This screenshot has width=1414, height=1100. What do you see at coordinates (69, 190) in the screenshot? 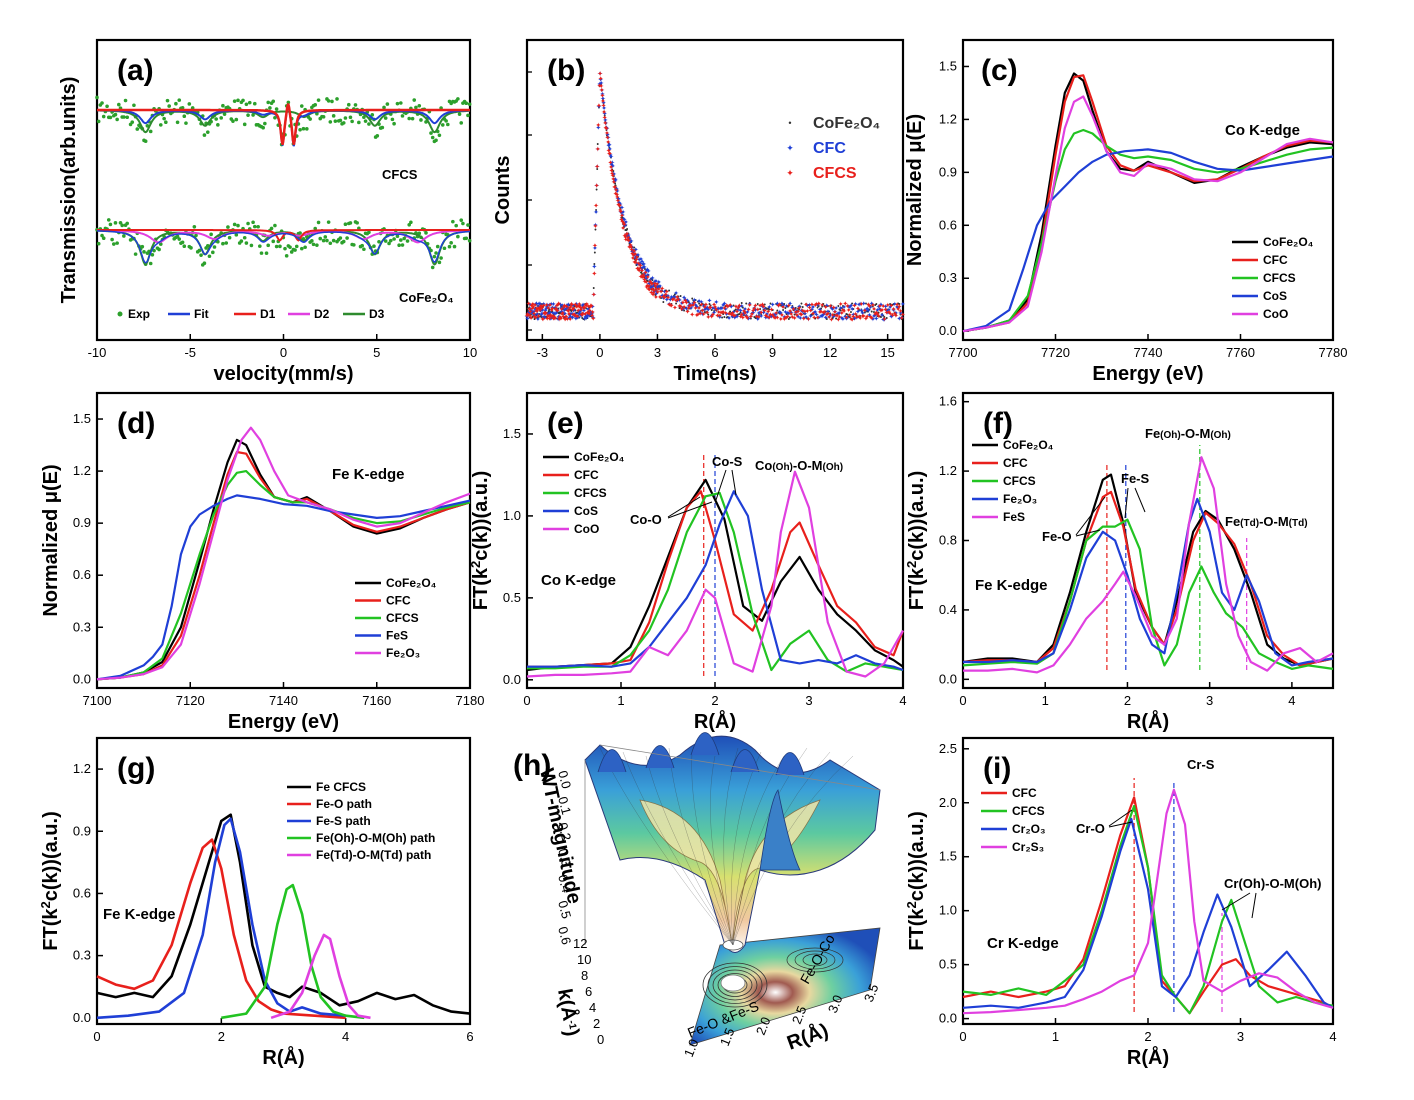
I see `y-axis-label: Transmission(arb.units)` at bounding box center [69, 190].